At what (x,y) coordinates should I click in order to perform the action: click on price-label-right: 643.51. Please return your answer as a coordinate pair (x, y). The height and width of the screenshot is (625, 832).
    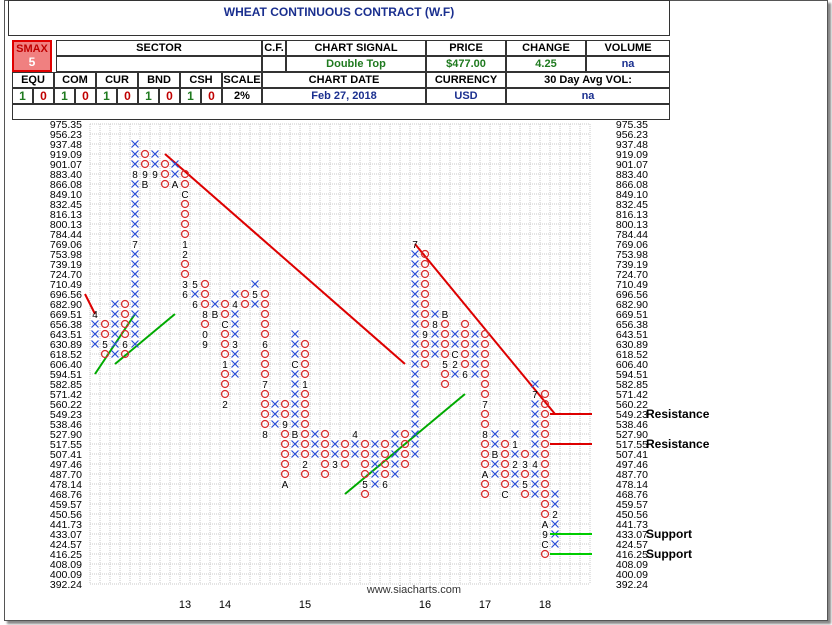
    Looking at the image, I should click on (632, 335).